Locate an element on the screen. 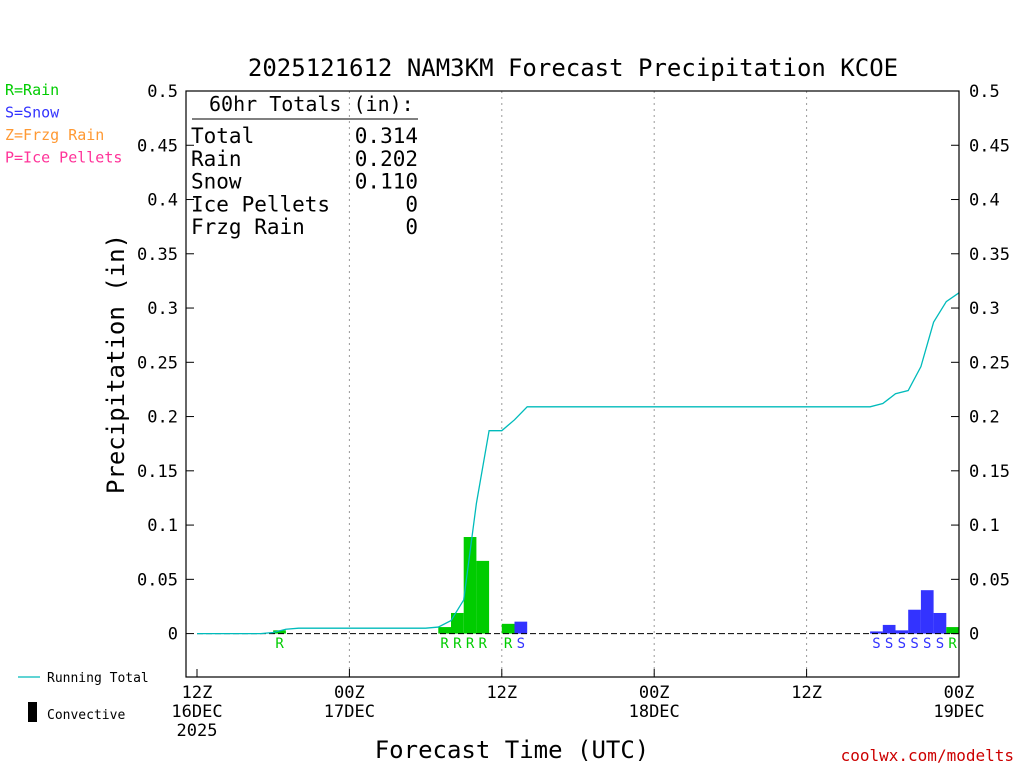 The image size is (1024, 768). y-tick-label-right: 0.05 is located at coordinates (989, 580).